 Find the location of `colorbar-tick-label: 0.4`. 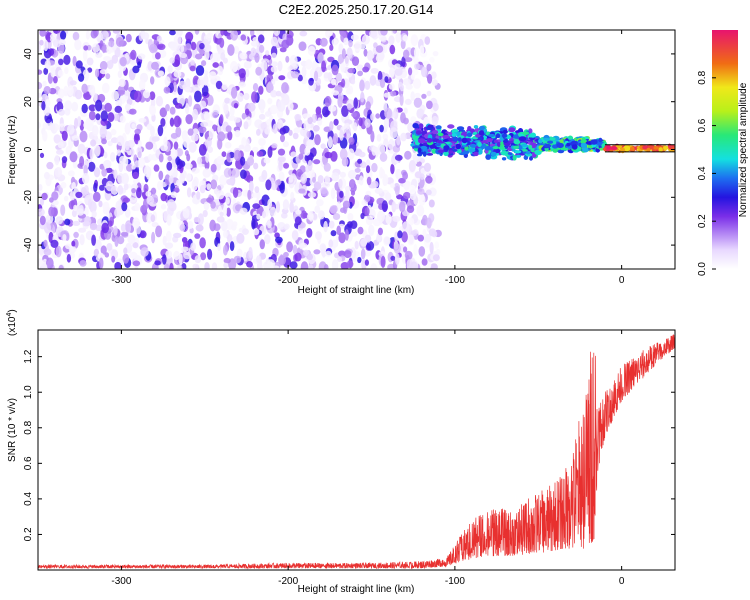

colorbar-tick-label: 0.4 is located at coordinates (702, 173).